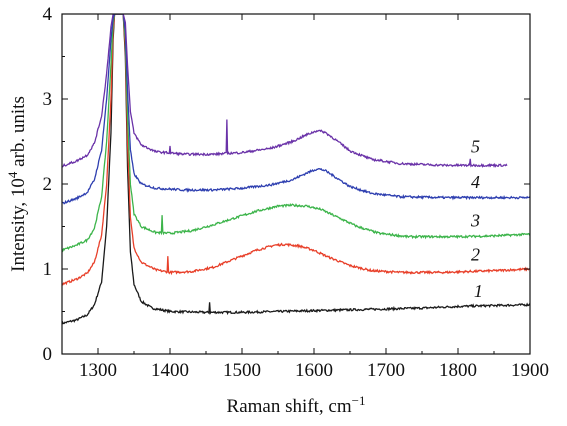  I want to click on y-tick-label: 1, so click(48, 269).